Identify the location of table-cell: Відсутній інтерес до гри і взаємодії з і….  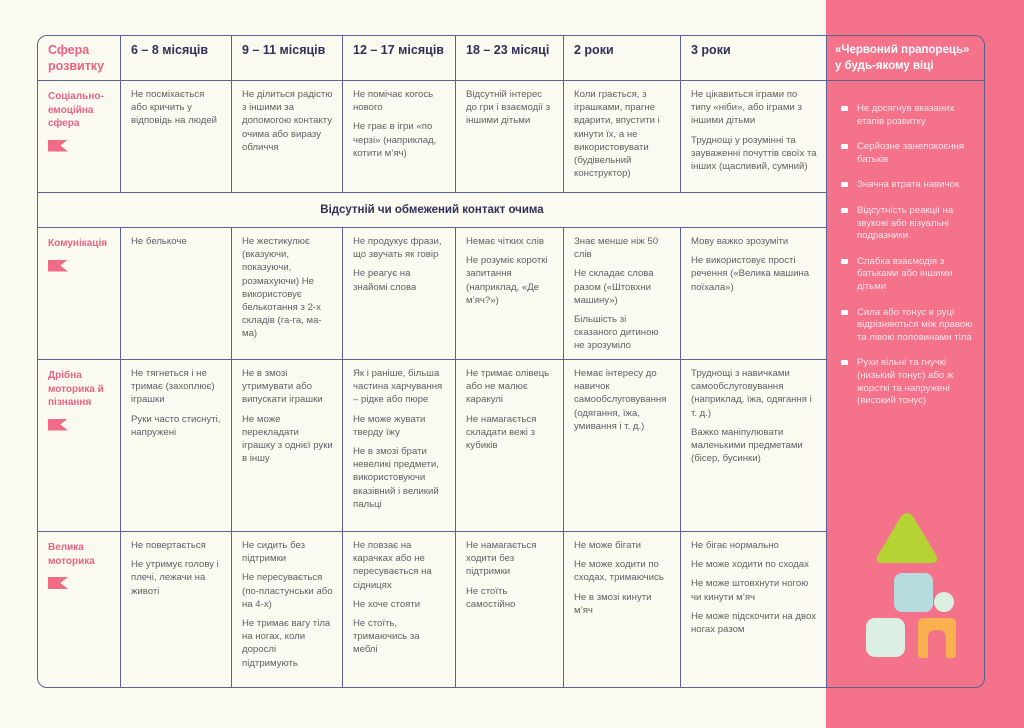
(510, 137).